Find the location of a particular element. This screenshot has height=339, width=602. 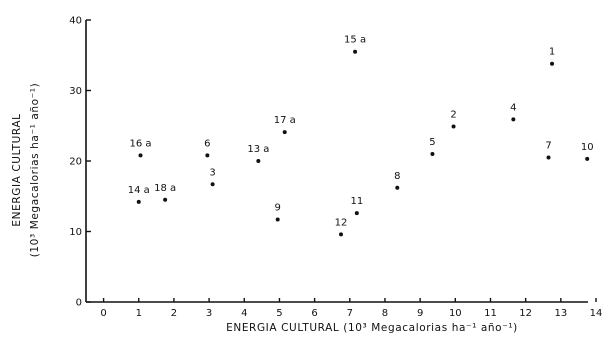

x-ticks: 0 1 2 3 4 5 6 7 8 9 10 11 12 13 14 is located at coordinates (351, 308).